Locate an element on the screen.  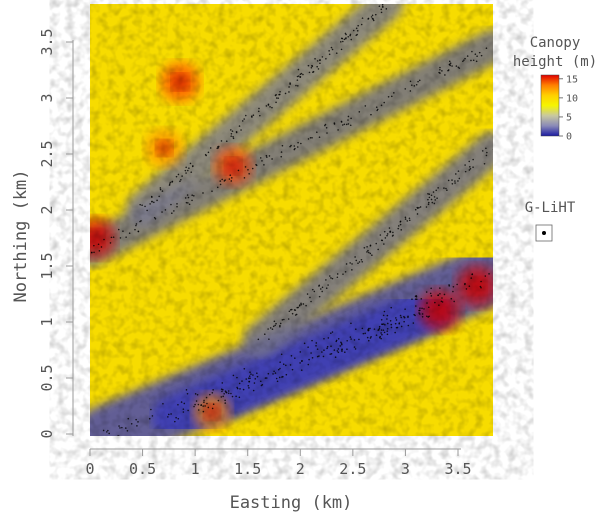
colorbar-gradient is located at coordinates (550, 105).